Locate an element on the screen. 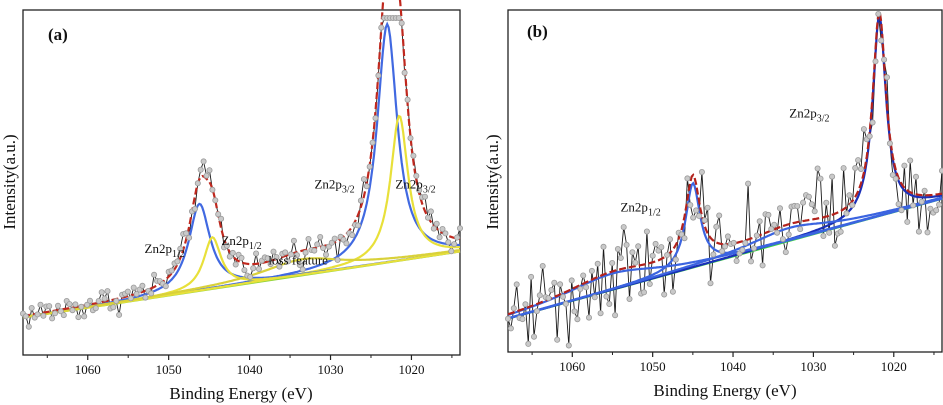 The height and width of the screenshot is (405, 943). panel-b-x-axis: 1060 1050 1040 1030 1020 is located at coordinates (733, 363).